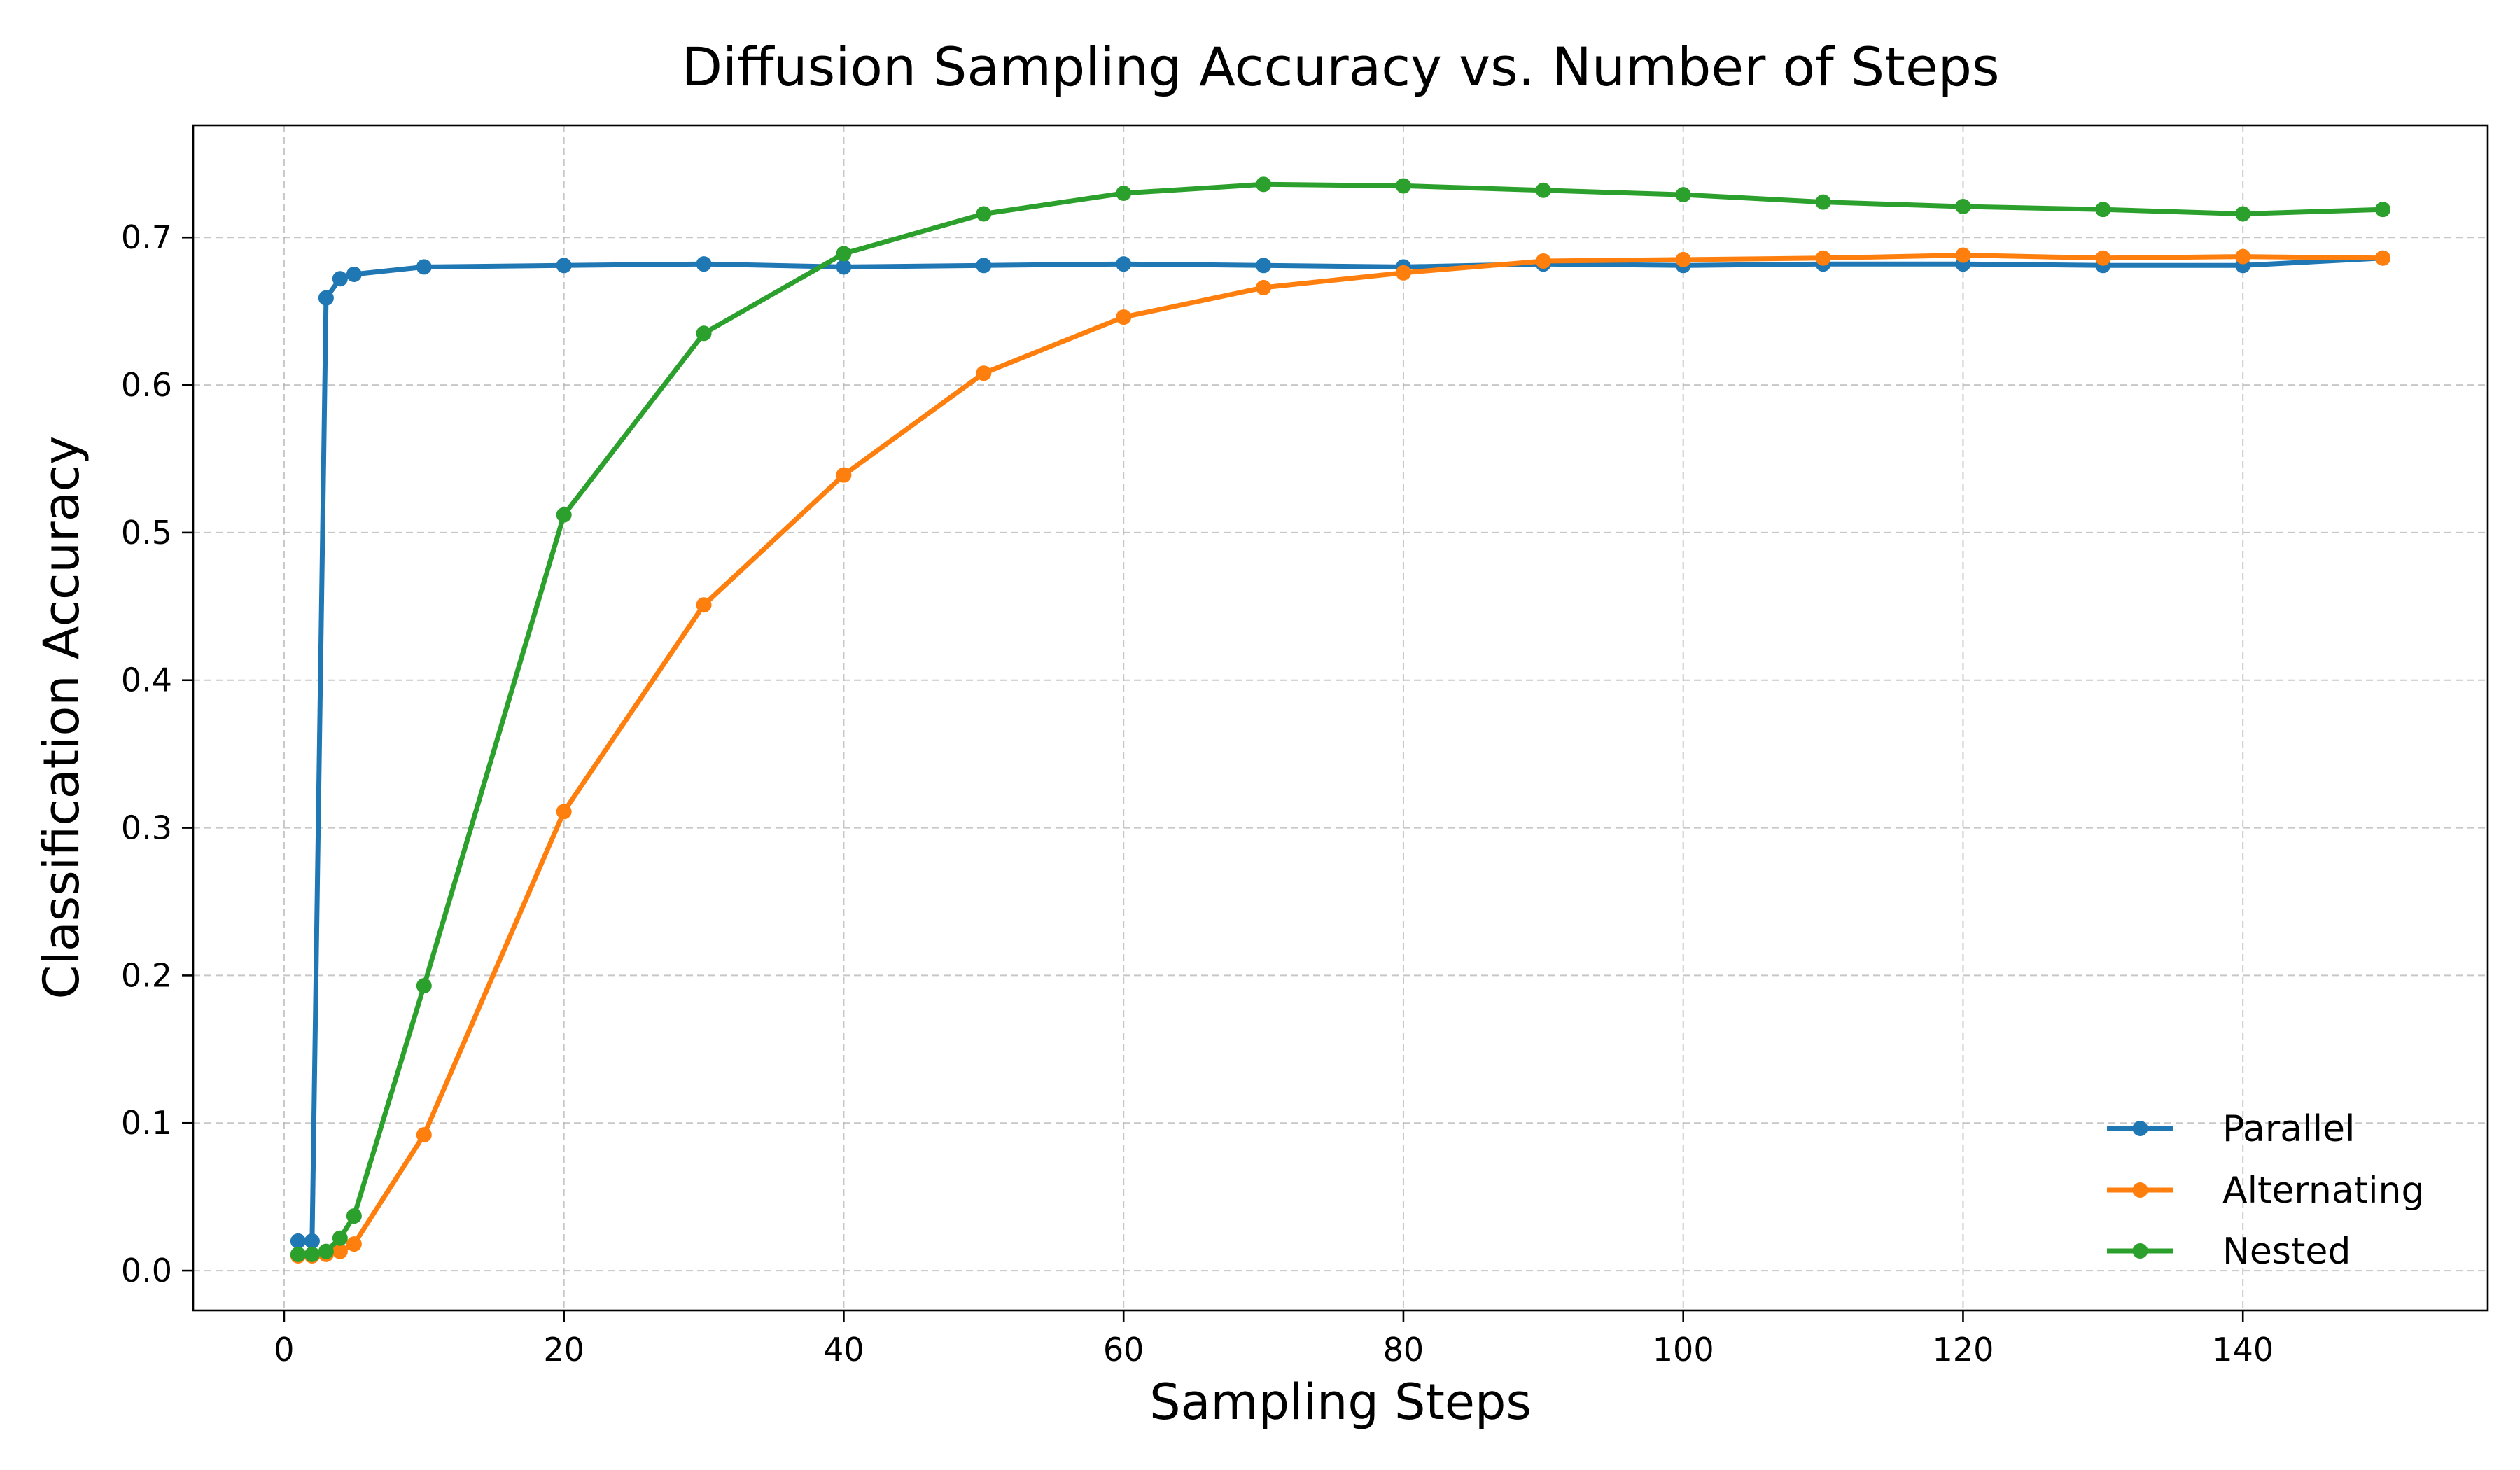  Describe the element at coordinates (1403, 1349) in the screenshot. I see `x-tick-label: 80` at that location.